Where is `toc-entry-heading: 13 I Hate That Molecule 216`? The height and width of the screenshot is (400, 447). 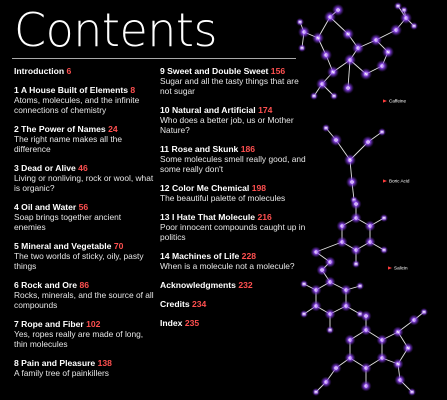 toc-entry-heading: 13 I Hate That Molecule 216 is located at coordinates (235, 217).